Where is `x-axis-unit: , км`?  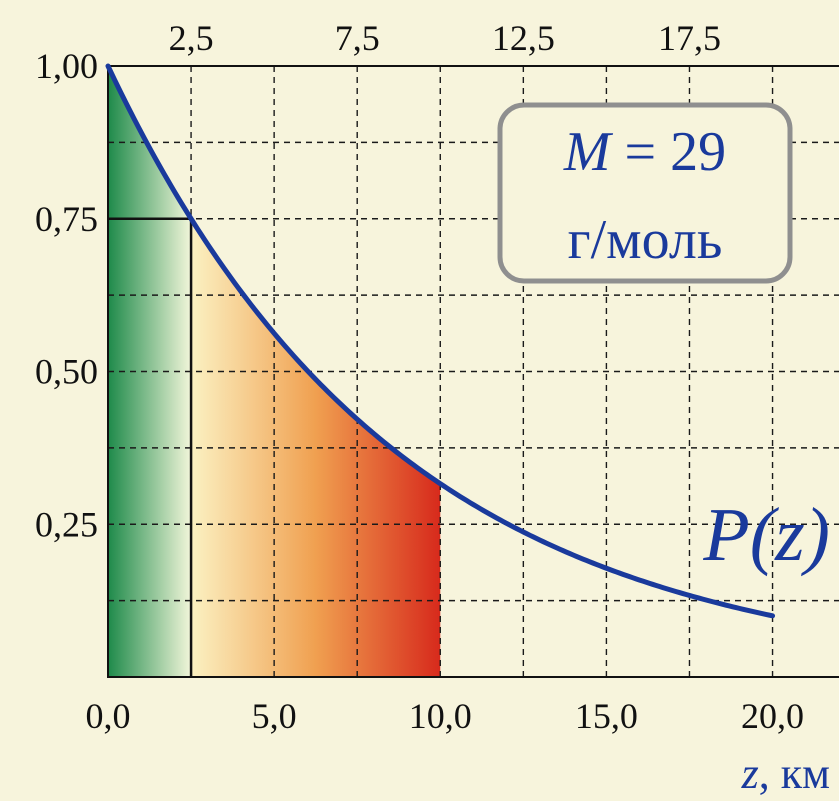
x-axis-unit: , км is located at coordinates (794, 773).